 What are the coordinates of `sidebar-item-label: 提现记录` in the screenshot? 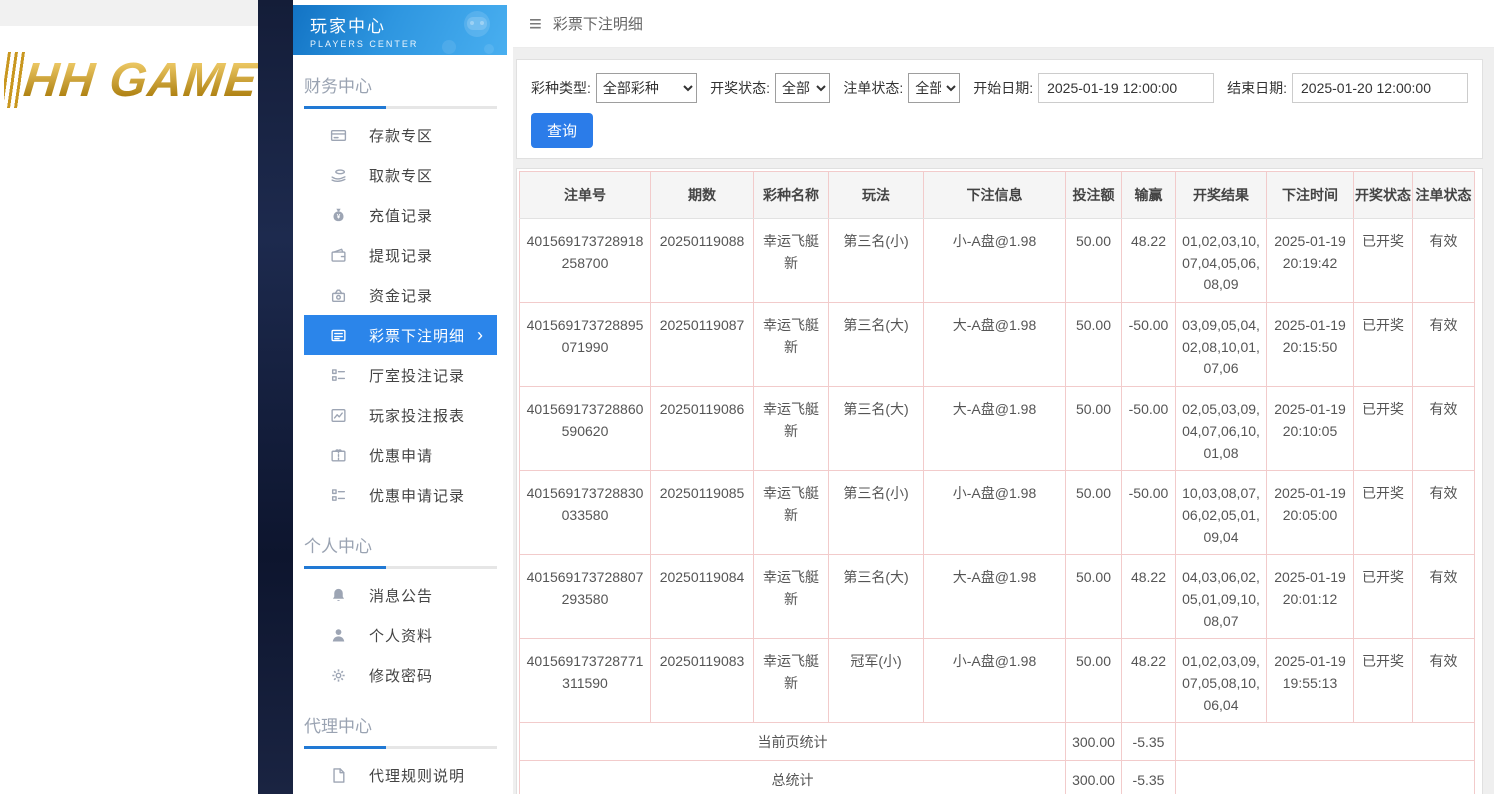 It's located at (401, 256).